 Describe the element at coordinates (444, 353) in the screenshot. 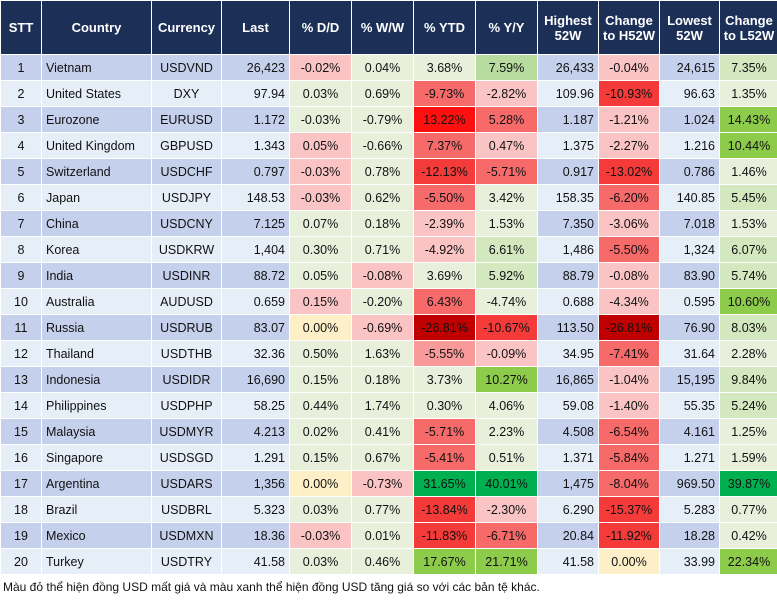

I see `cell-ytd: -5.55%` at that location.